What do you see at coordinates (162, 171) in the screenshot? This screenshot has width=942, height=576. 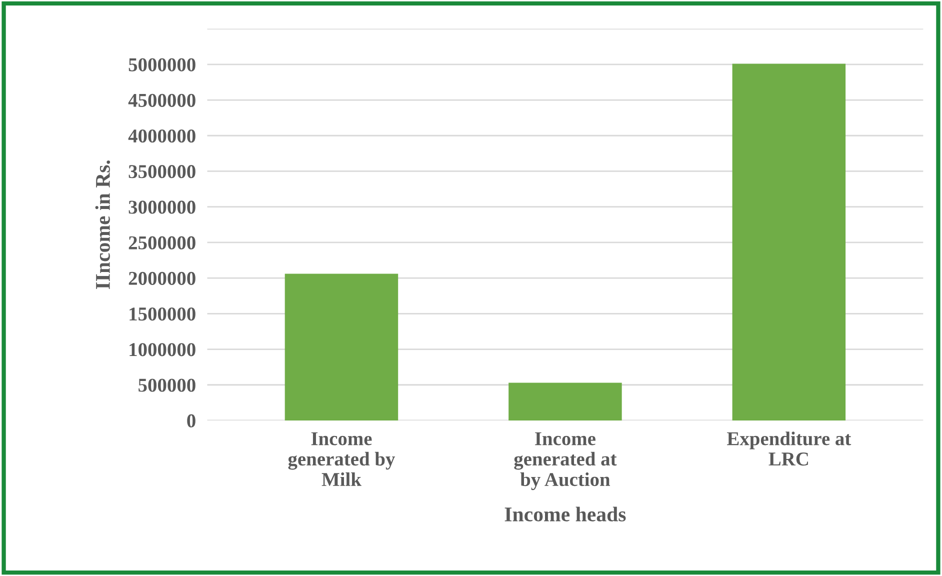 I see `y-tick-label: 3500000` at bounding box center [162, 171].